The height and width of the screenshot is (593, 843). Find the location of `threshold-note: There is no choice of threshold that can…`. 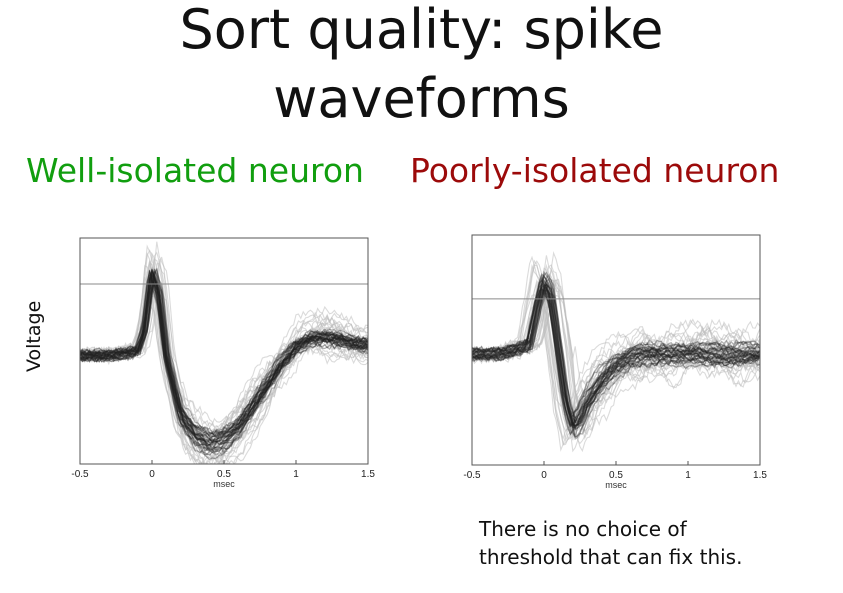

threshold-note: There is no choice of threshold that can… is located at coordinates (611, 543).